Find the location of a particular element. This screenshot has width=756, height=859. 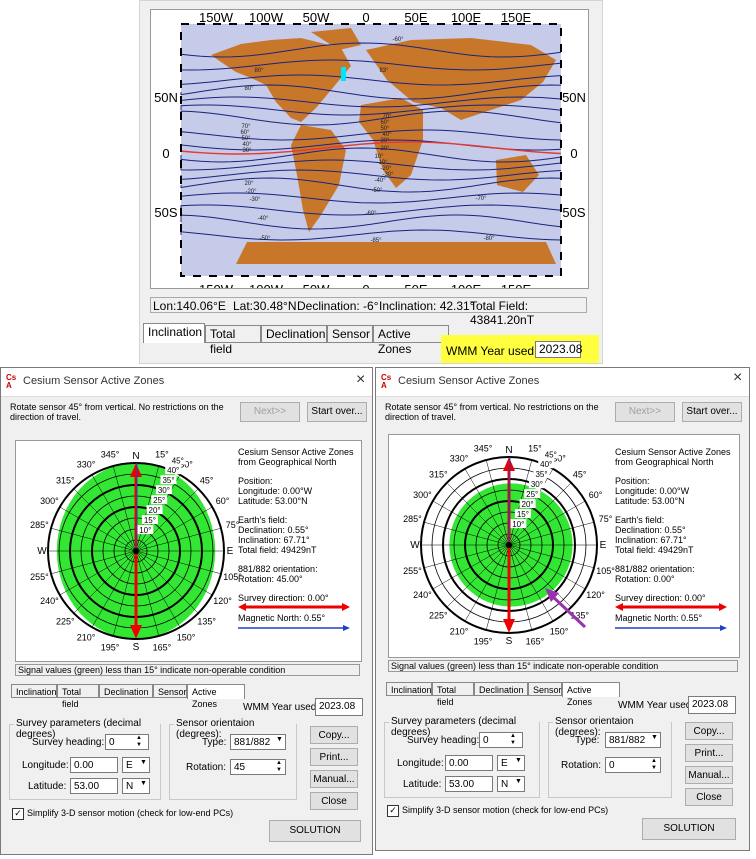

survey-direction-arrow-icon is located at coordinates (671, 607).